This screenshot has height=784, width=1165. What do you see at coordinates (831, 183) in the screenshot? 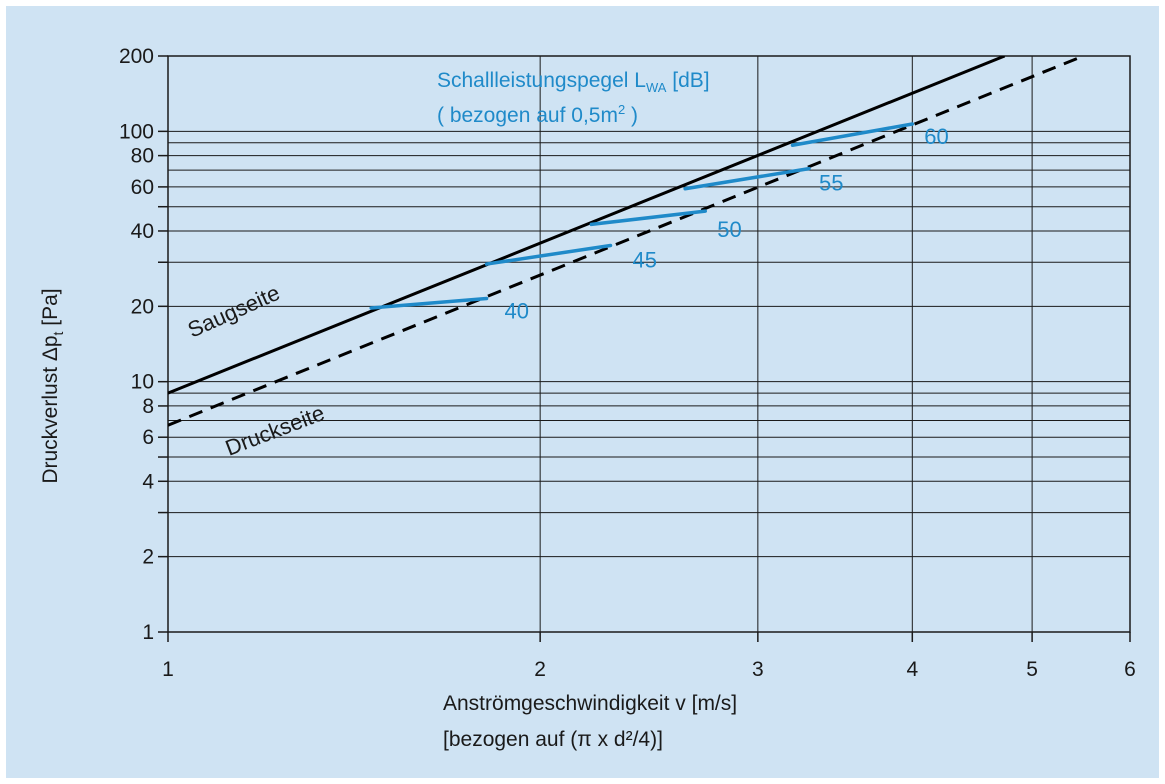
I see `sound-level-label-55: 55` at bounding box center [831, 183].